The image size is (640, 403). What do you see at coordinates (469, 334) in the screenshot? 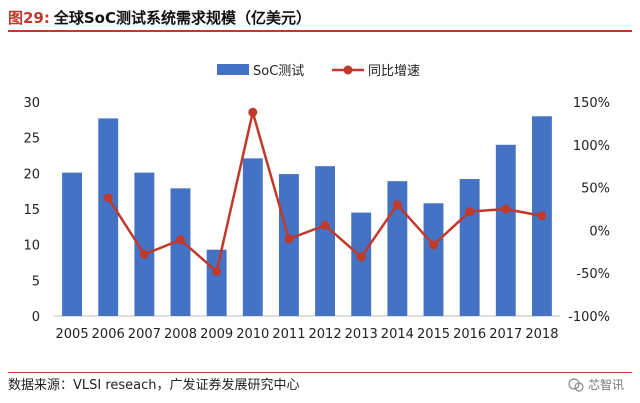
I see `x-tick-label: 2016` at bounding box center [469, 334].